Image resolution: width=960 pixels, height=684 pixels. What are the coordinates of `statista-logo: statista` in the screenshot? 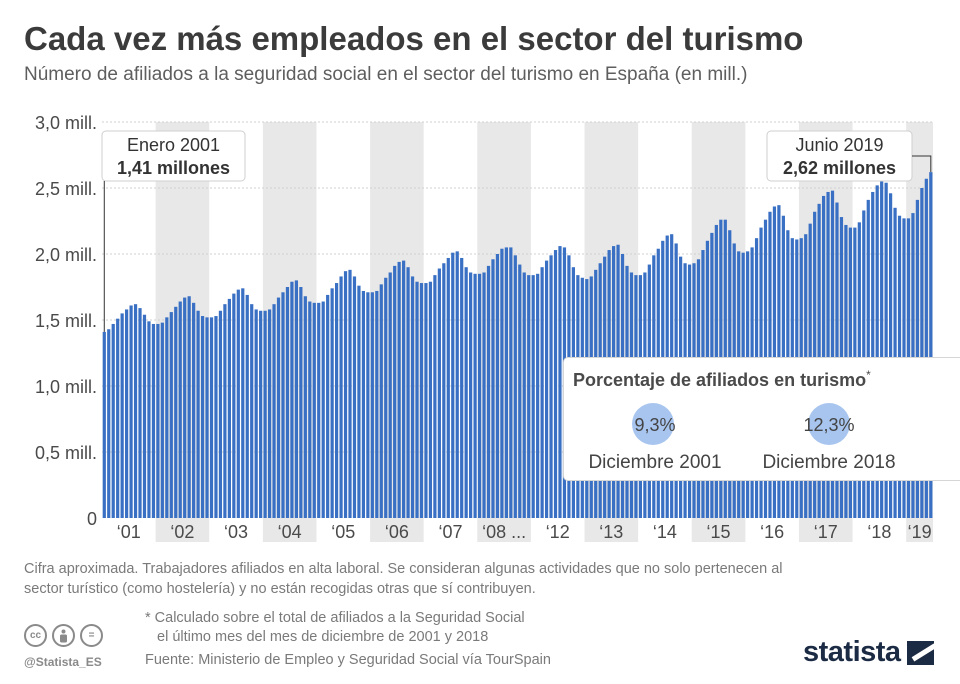 It's located at (868, 652).